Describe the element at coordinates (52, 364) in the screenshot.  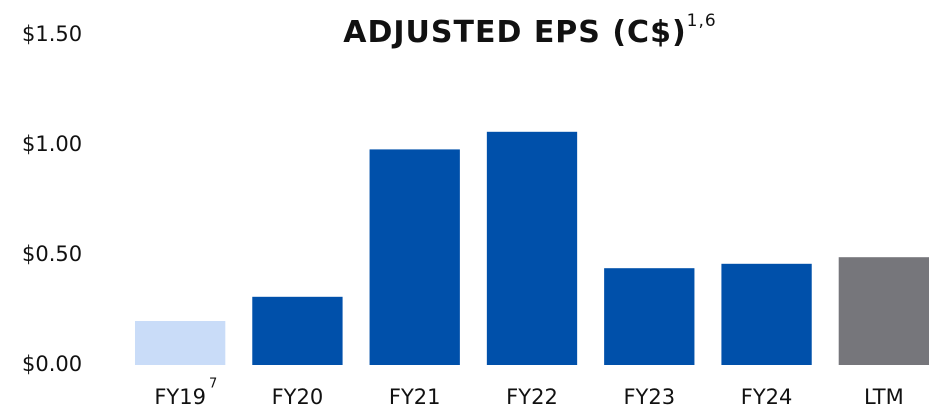
I see `y-tick-label: $0.00` at that location.